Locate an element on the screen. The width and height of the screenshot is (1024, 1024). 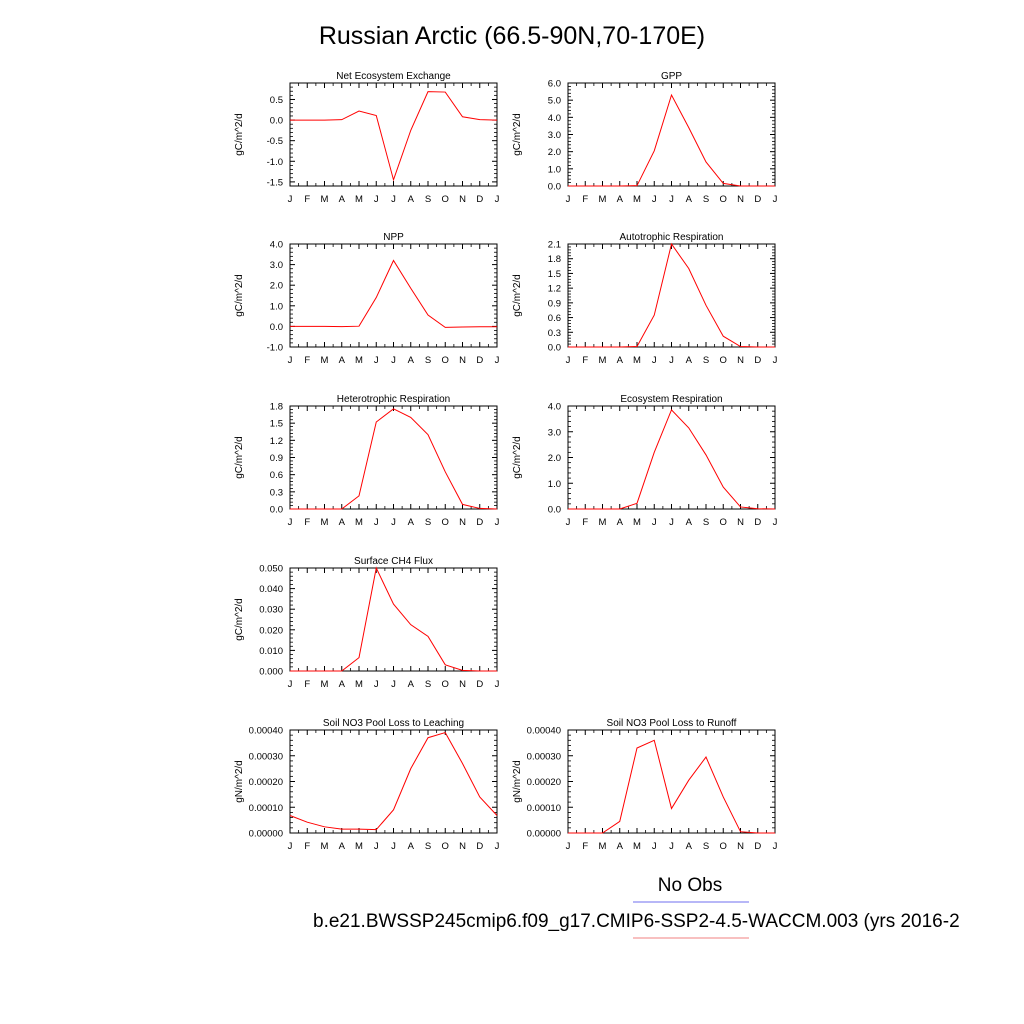
y-tick-label: 0.010 is located at coordinates (271, 651).